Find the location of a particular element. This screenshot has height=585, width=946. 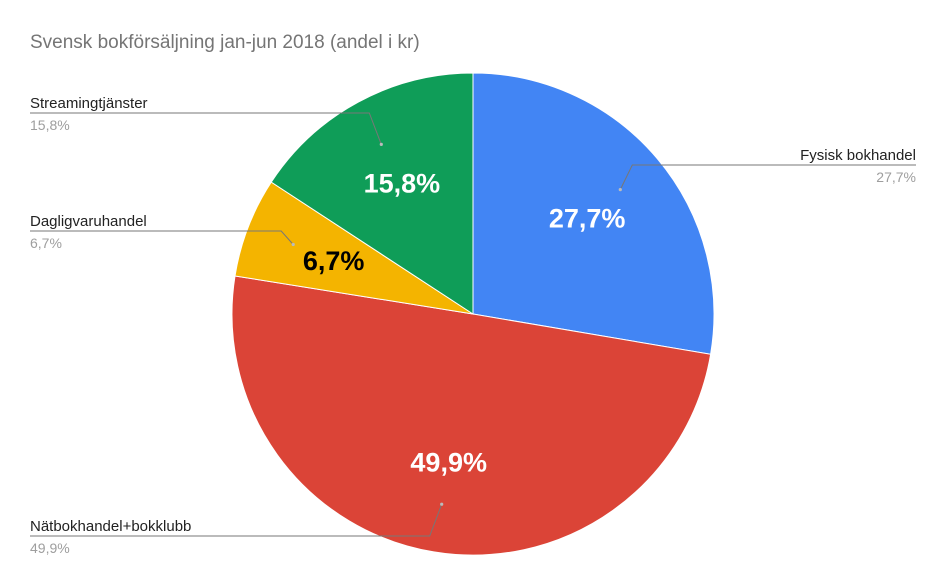

callout-name: Nätbokhandel+bokklubb is located at coordinates (110, 526).